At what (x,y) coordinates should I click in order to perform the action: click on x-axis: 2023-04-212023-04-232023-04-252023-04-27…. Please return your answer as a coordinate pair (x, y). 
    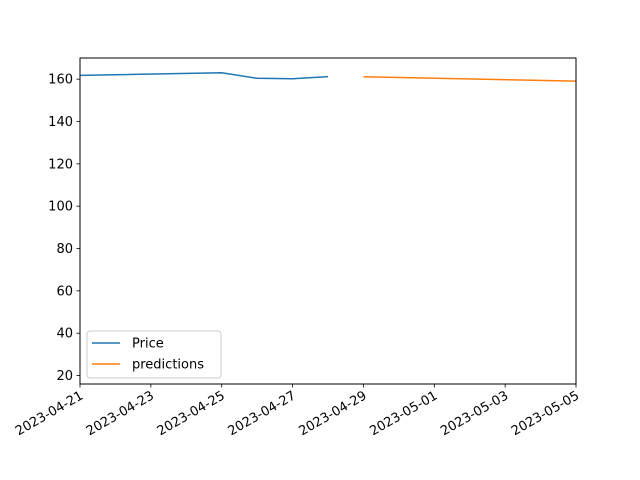
    Looking at the image, I should click on (297, 411).